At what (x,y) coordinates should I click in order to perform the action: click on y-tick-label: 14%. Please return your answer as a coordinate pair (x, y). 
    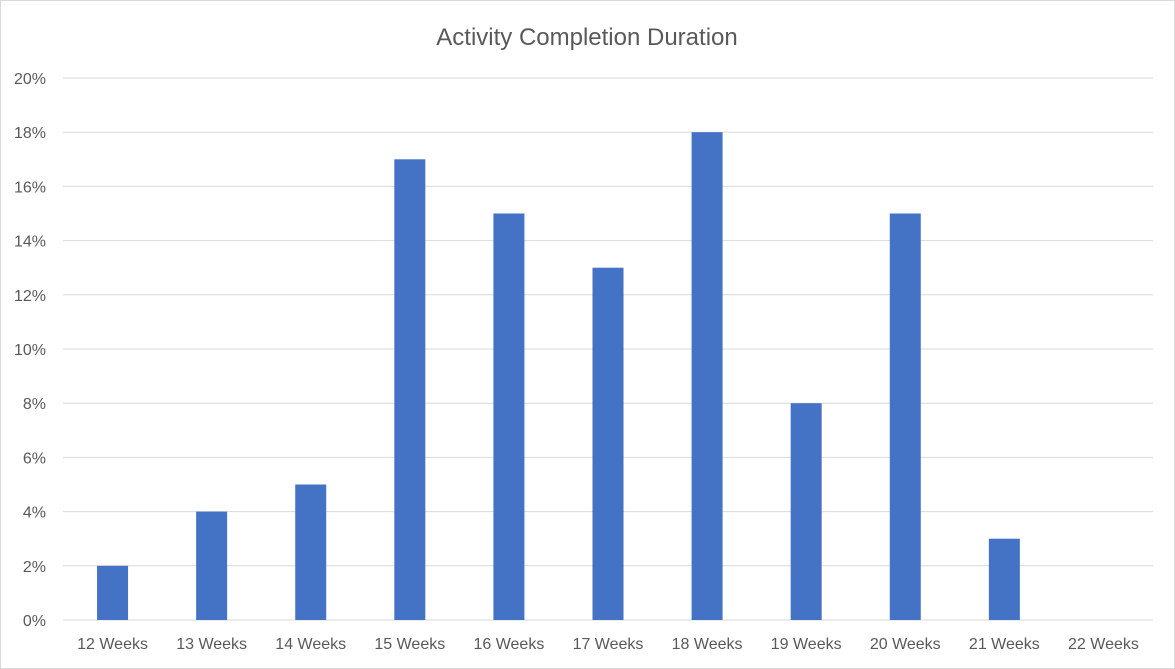
    Looking at the image, I should click on (30, 242).